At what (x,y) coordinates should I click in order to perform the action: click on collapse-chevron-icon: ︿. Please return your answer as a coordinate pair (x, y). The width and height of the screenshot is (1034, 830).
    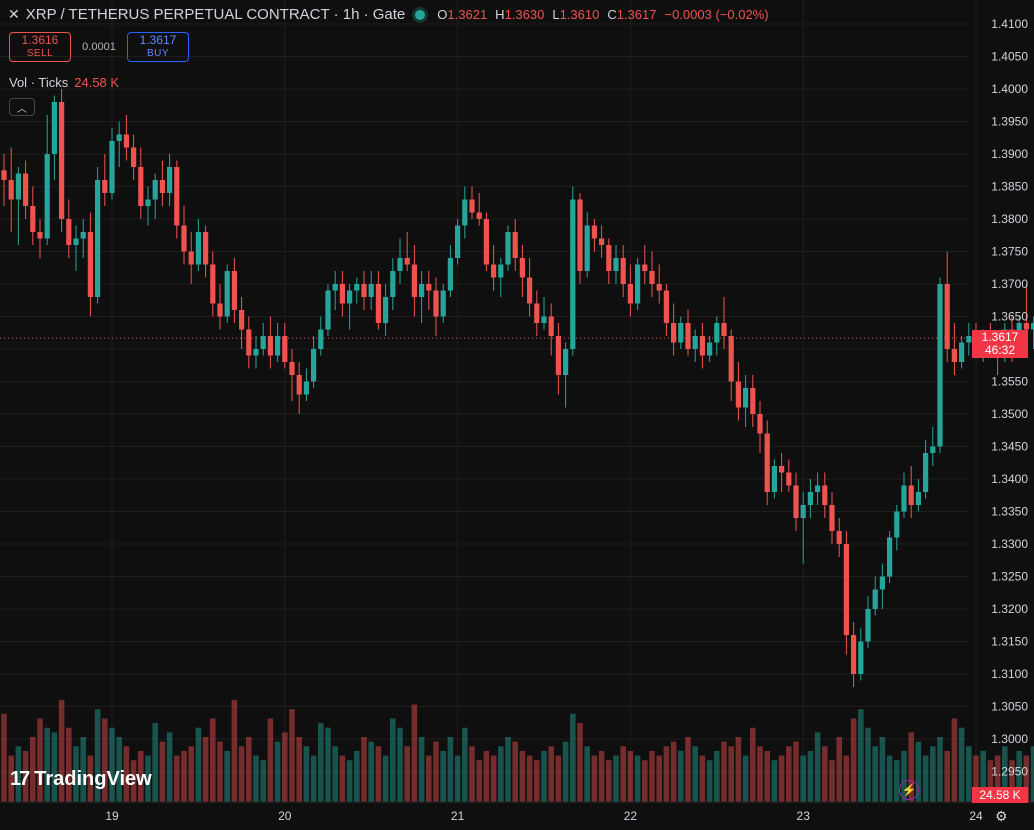
    Looking at the image, I should click on (22, 107).